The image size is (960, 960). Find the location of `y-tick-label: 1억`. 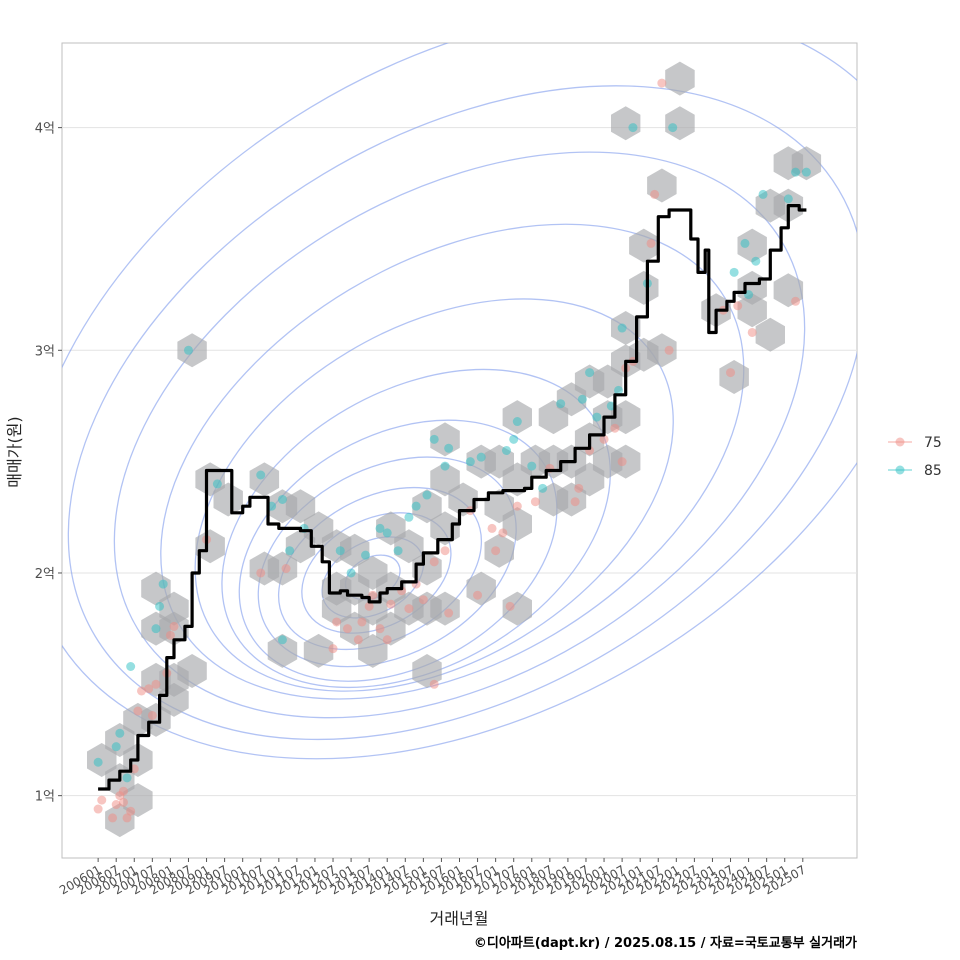

y-tick-label: 1억 is located at coordinates (45, 797).